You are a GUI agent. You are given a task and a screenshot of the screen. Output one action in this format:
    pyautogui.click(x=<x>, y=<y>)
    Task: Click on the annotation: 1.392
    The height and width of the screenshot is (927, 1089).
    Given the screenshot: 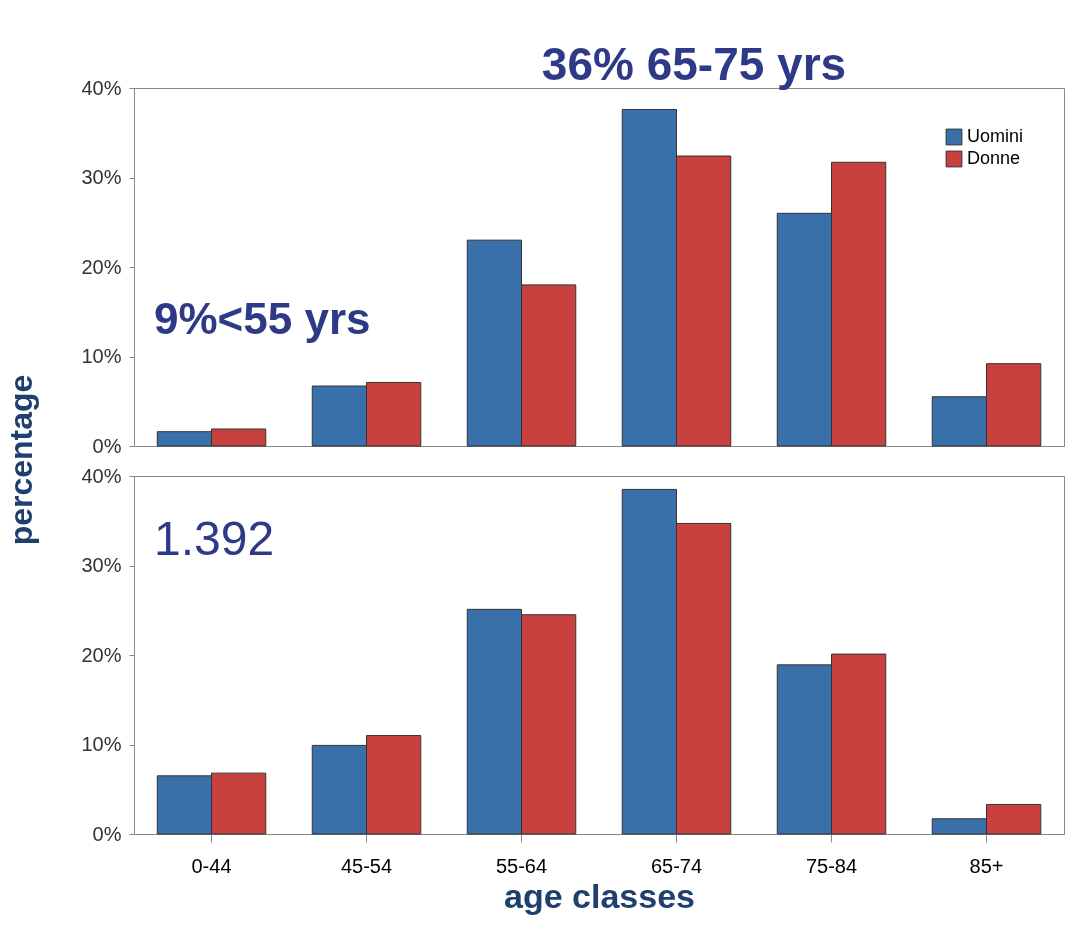 What is the action you would take?
    pyautogui.click(x=214, y=538)
    